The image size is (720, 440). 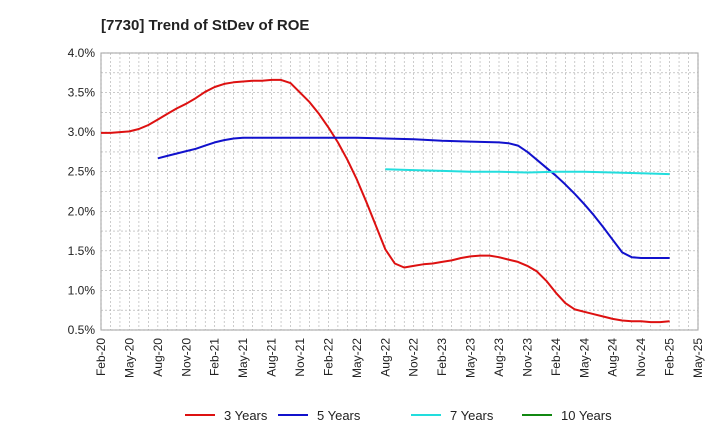 What do you see at coordinates (339, 415) in the screenshot?
I see `legend-label: 5 Years` at bounding box center [339, 415].